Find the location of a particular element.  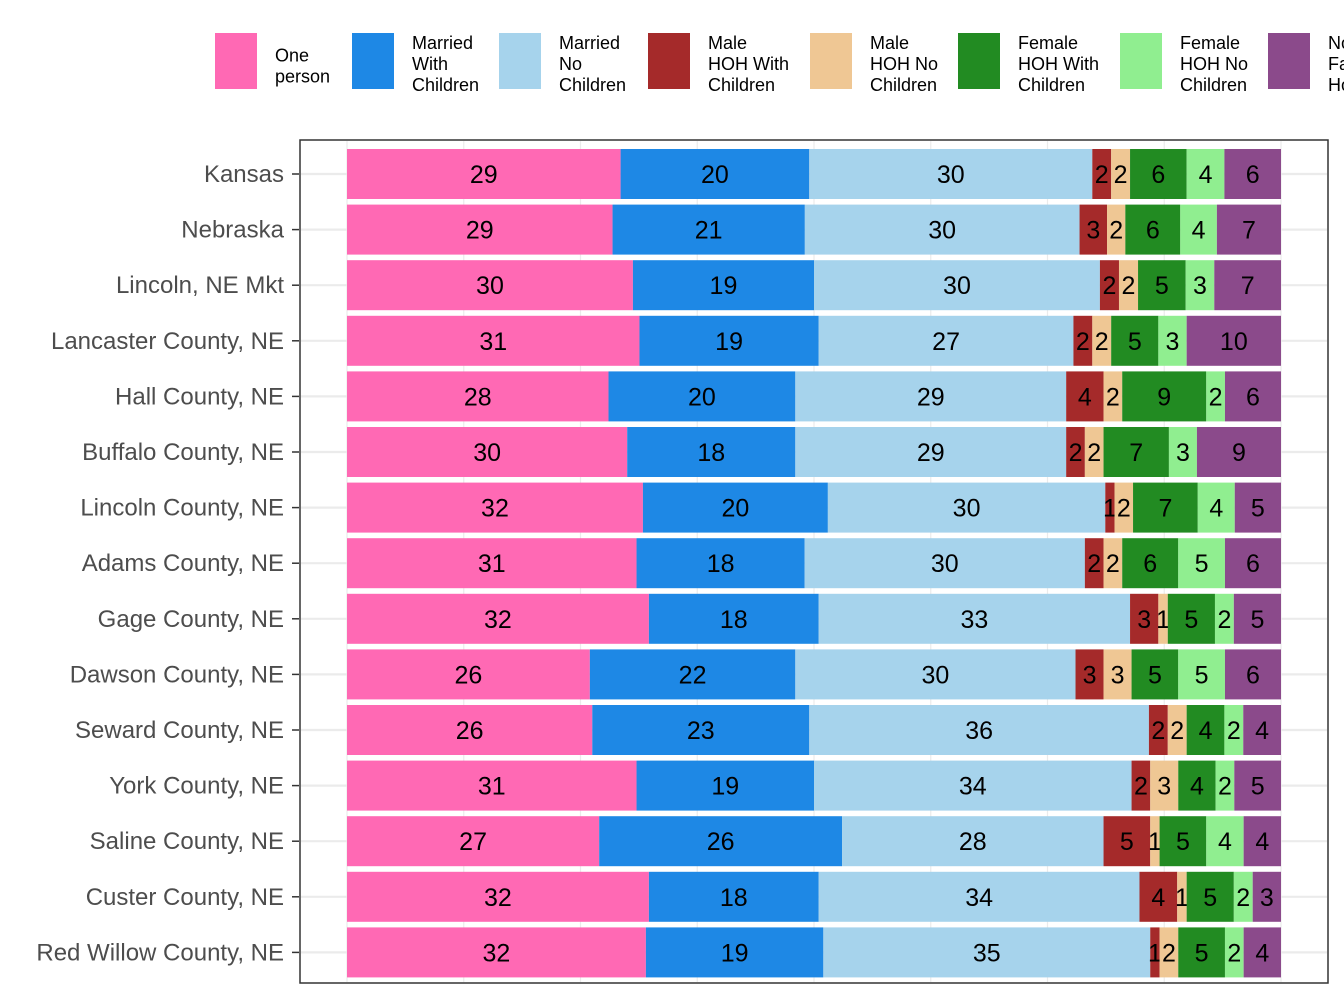

y-tick-label: Buffalo County, NE is located at coordinates (183, 452).